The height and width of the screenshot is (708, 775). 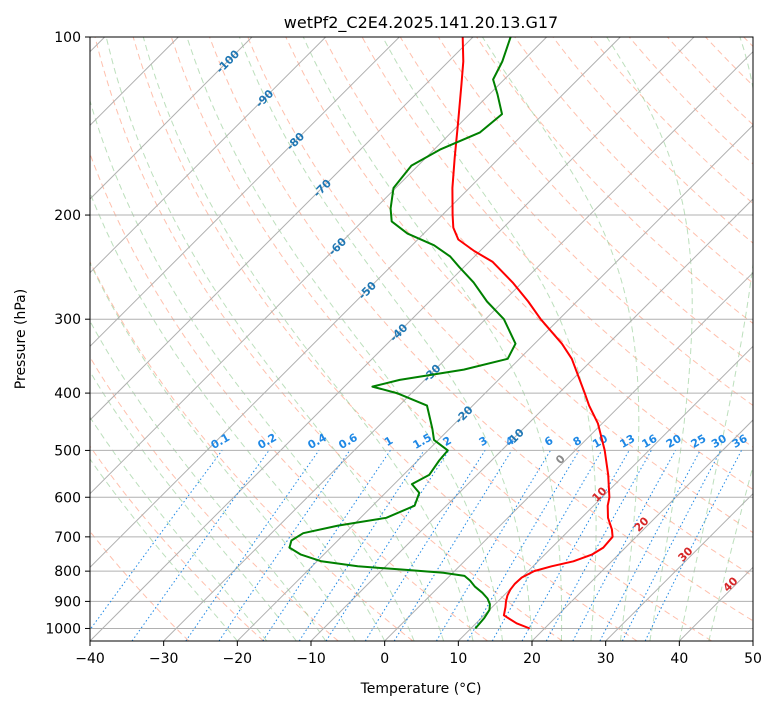 What do you see at coordinates (753, 659) in the screenshot?
I see `x-tick-label: 50` at bounding box center [753, 659].